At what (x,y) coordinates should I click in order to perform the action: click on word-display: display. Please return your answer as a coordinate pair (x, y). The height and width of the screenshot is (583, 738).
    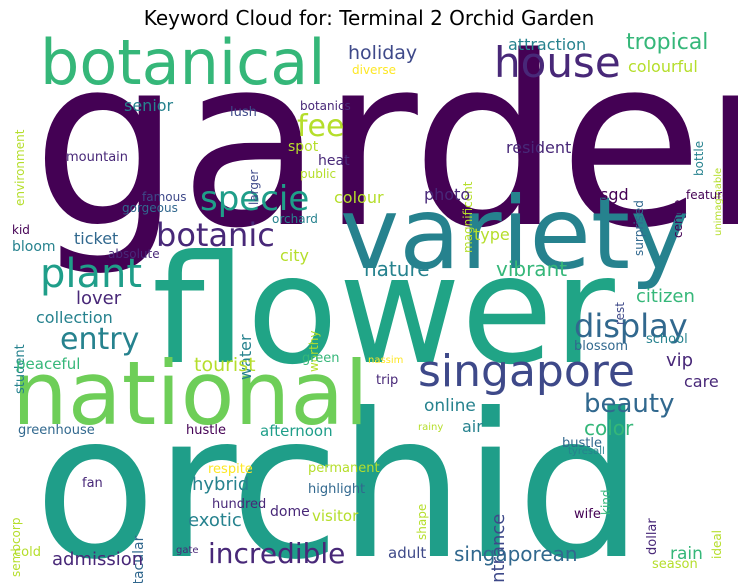
    Looking at the image, I should click on (631, 326).